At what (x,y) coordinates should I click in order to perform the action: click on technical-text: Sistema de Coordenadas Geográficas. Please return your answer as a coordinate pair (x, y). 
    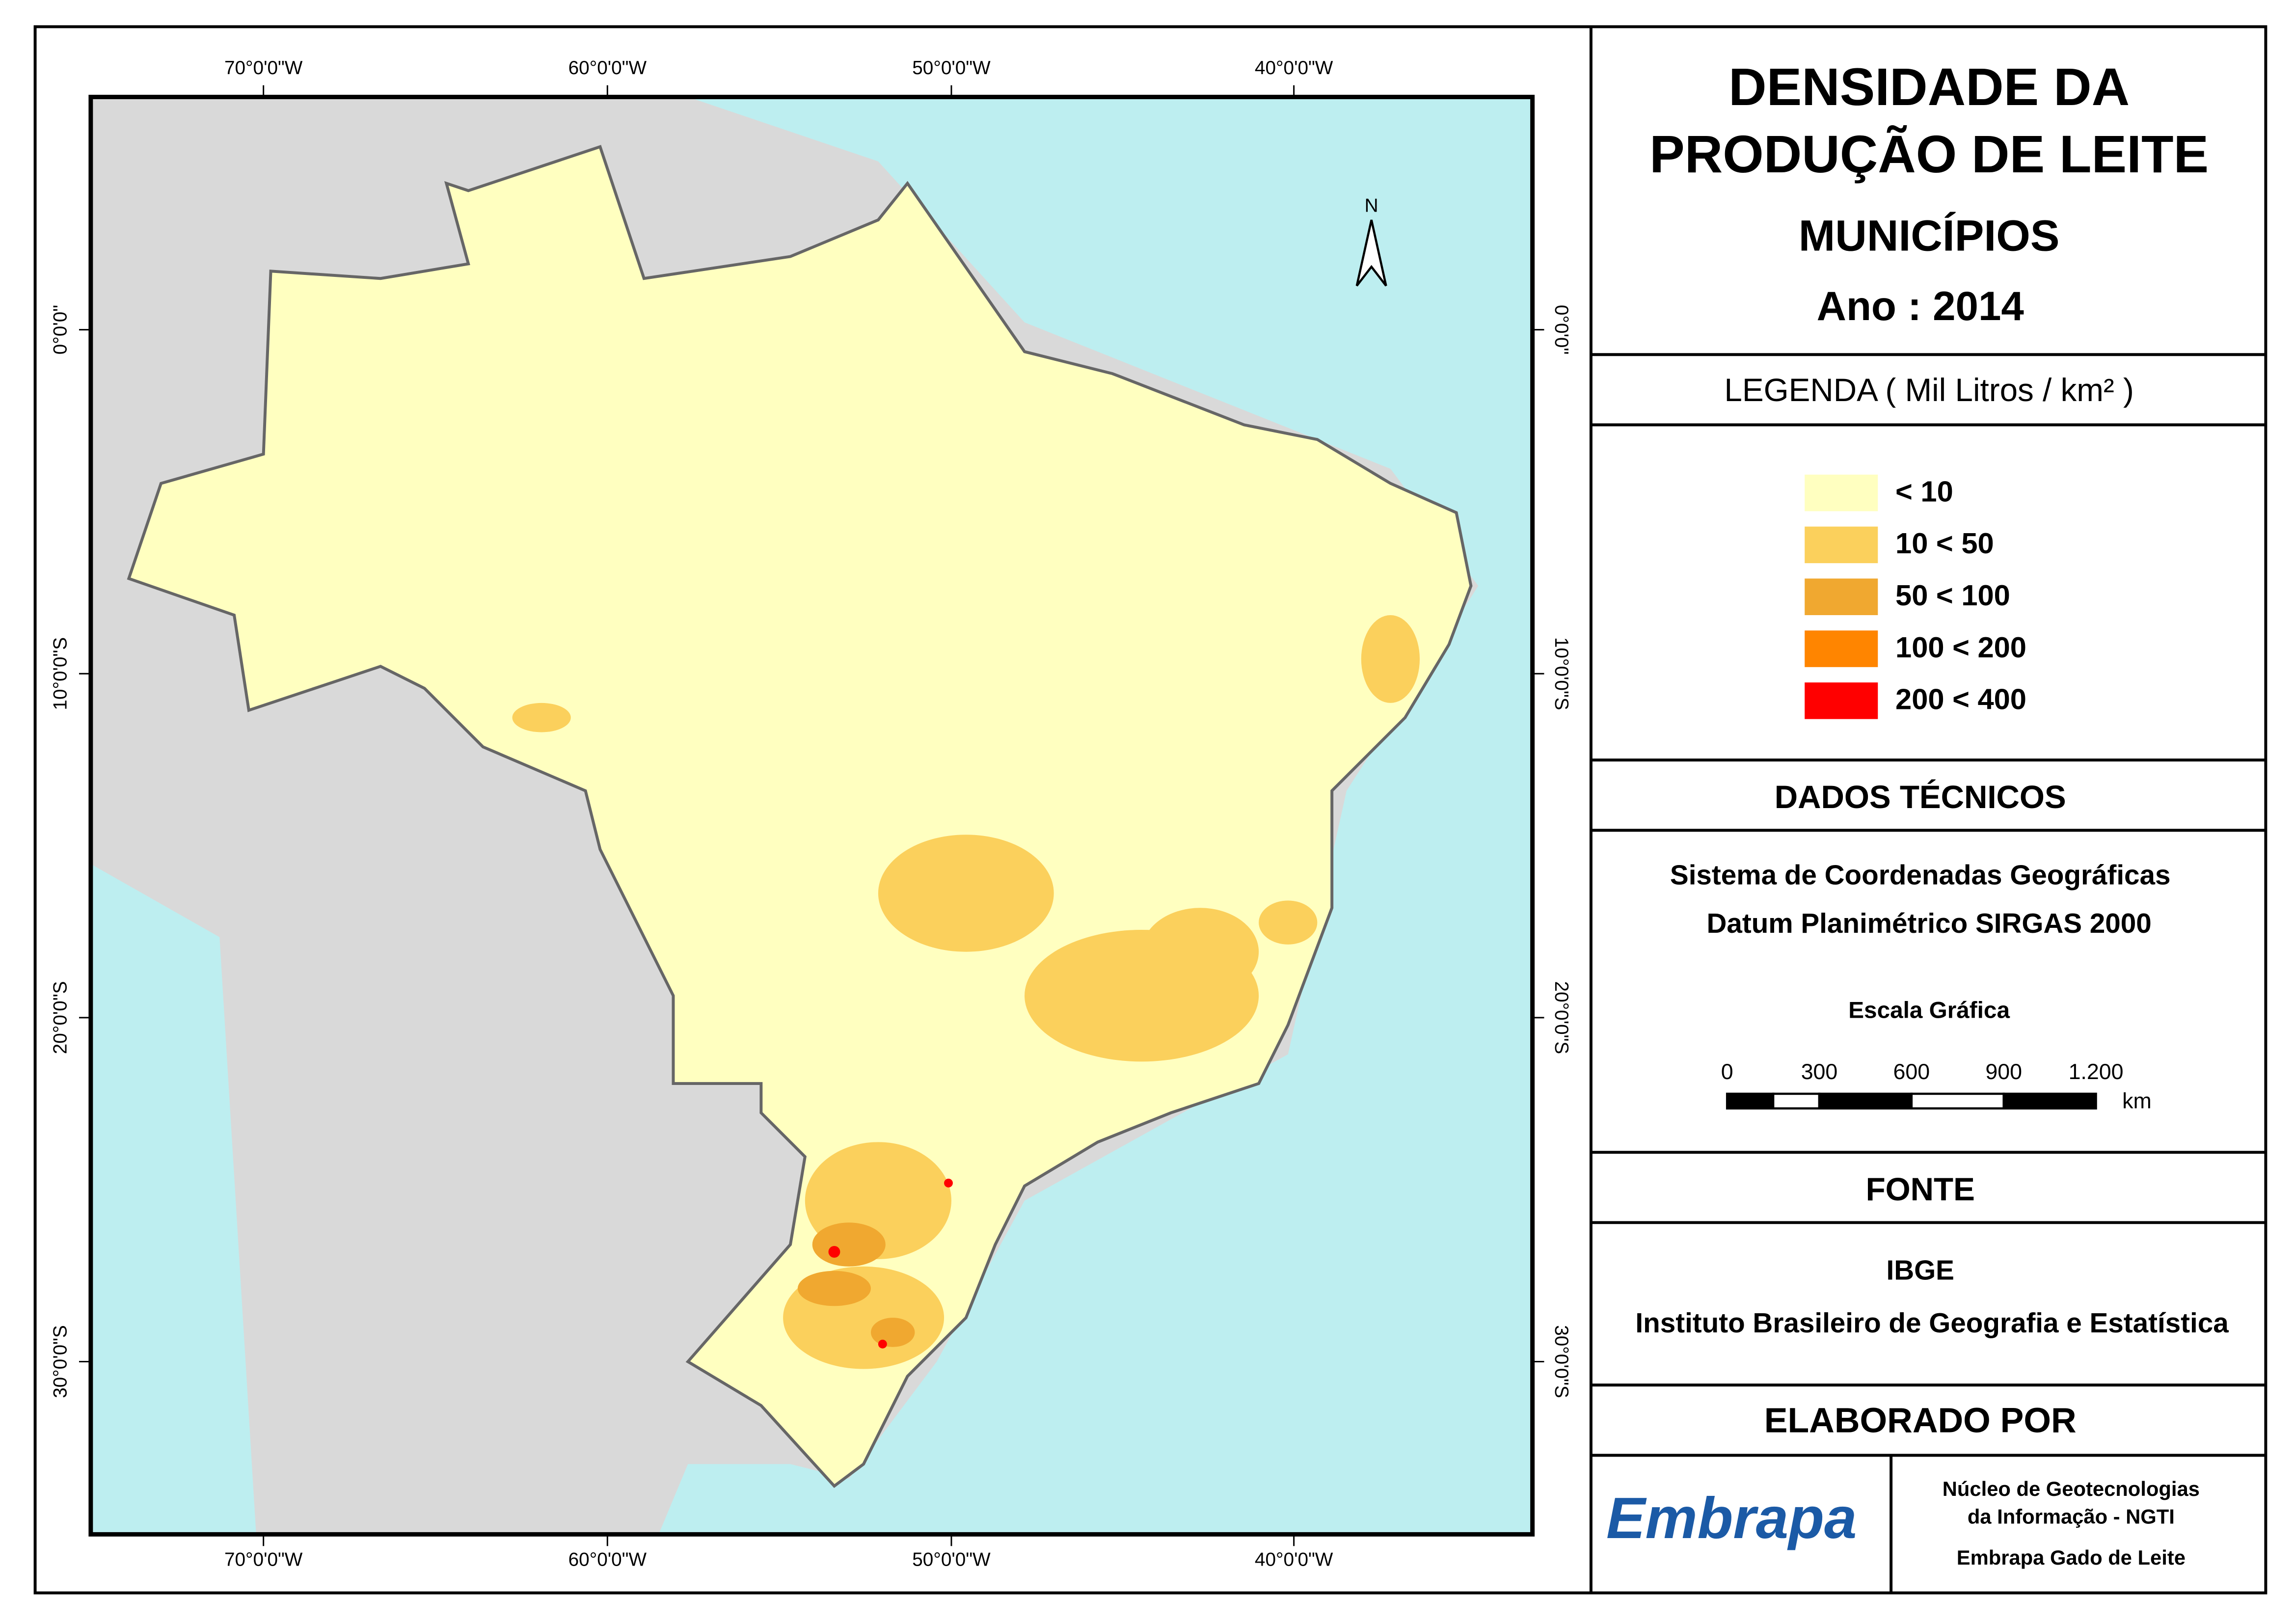
    Looking at the image, I should click on (1921, 875).